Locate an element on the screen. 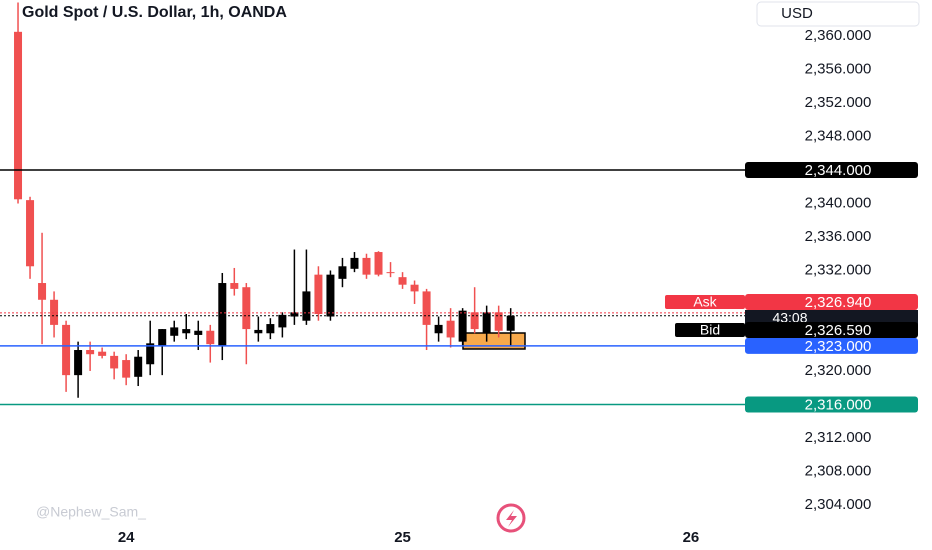 The width and height of the screenshot is (932, 550). price-label: 2,316.000 is located at coordinates (838, 404).